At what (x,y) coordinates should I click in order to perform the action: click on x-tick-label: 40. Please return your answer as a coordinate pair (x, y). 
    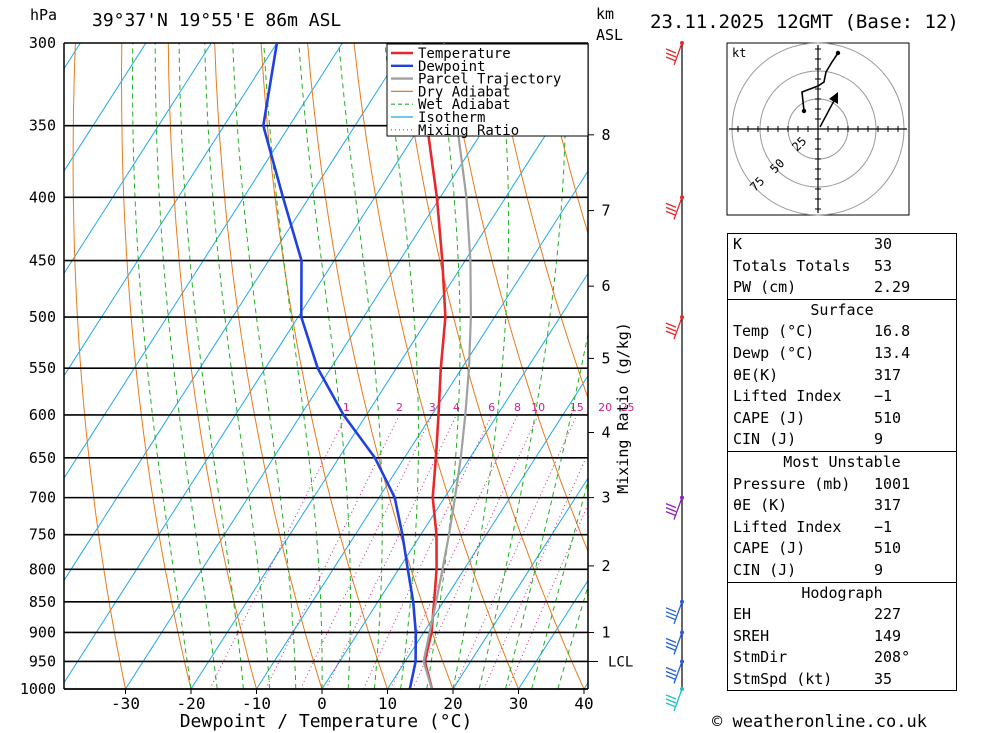
    Looking at the image, I should click on (583, 703).